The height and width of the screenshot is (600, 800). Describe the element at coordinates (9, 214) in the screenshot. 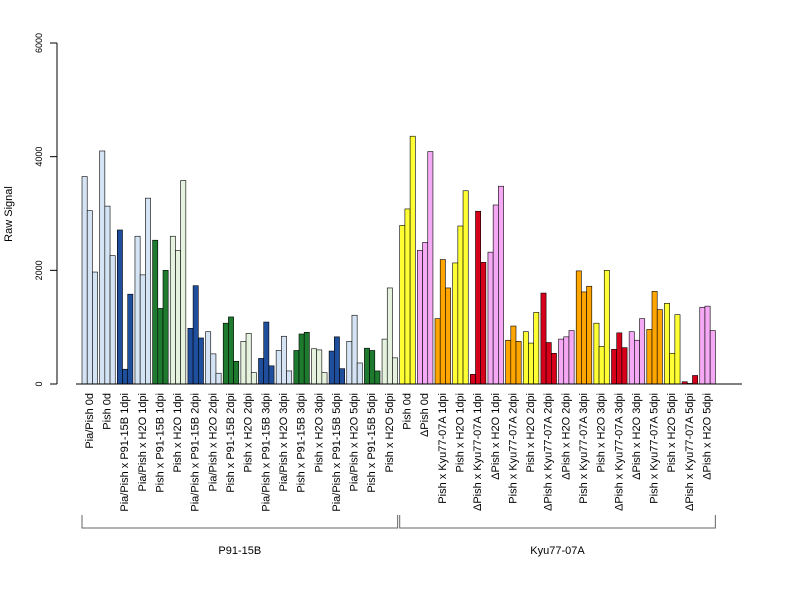

I see `y-axis-label: Raw Signal` at that location.